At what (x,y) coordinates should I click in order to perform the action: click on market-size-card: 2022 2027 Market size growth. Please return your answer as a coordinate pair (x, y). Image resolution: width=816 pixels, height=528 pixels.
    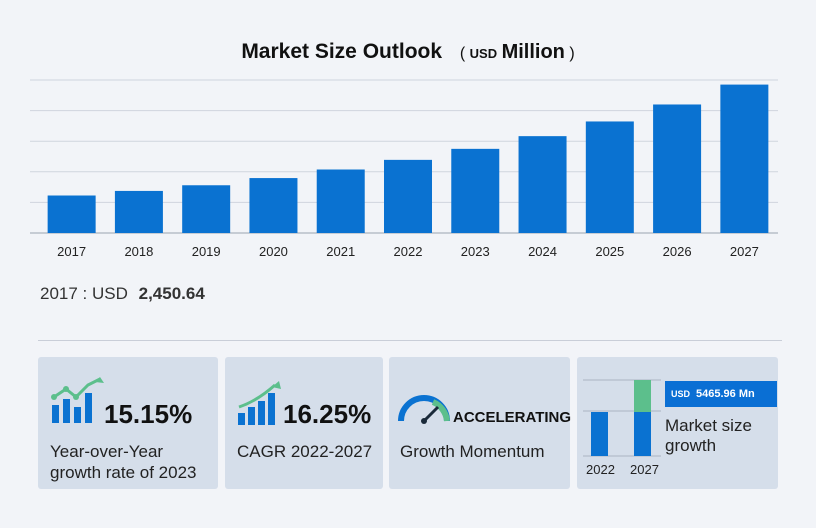
    Looking at the image, I should click on (677, 423).